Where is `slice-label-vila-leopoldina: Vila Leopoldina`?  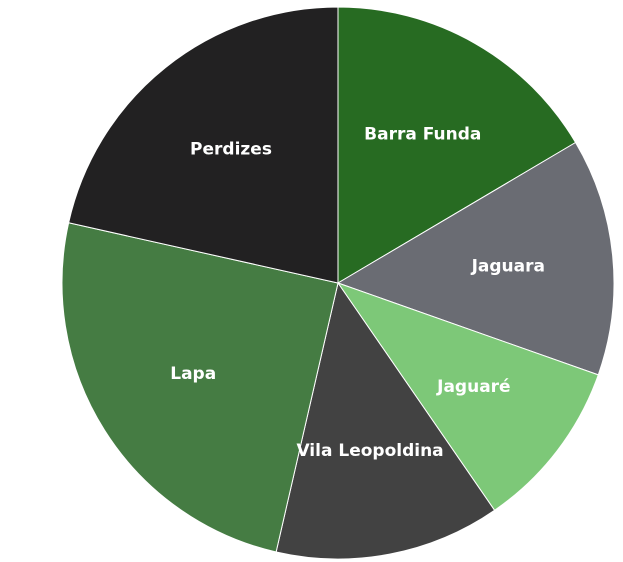
slice-label-vila-leopoldina: Vila Leopoldina is located at coordinates (369, 451).